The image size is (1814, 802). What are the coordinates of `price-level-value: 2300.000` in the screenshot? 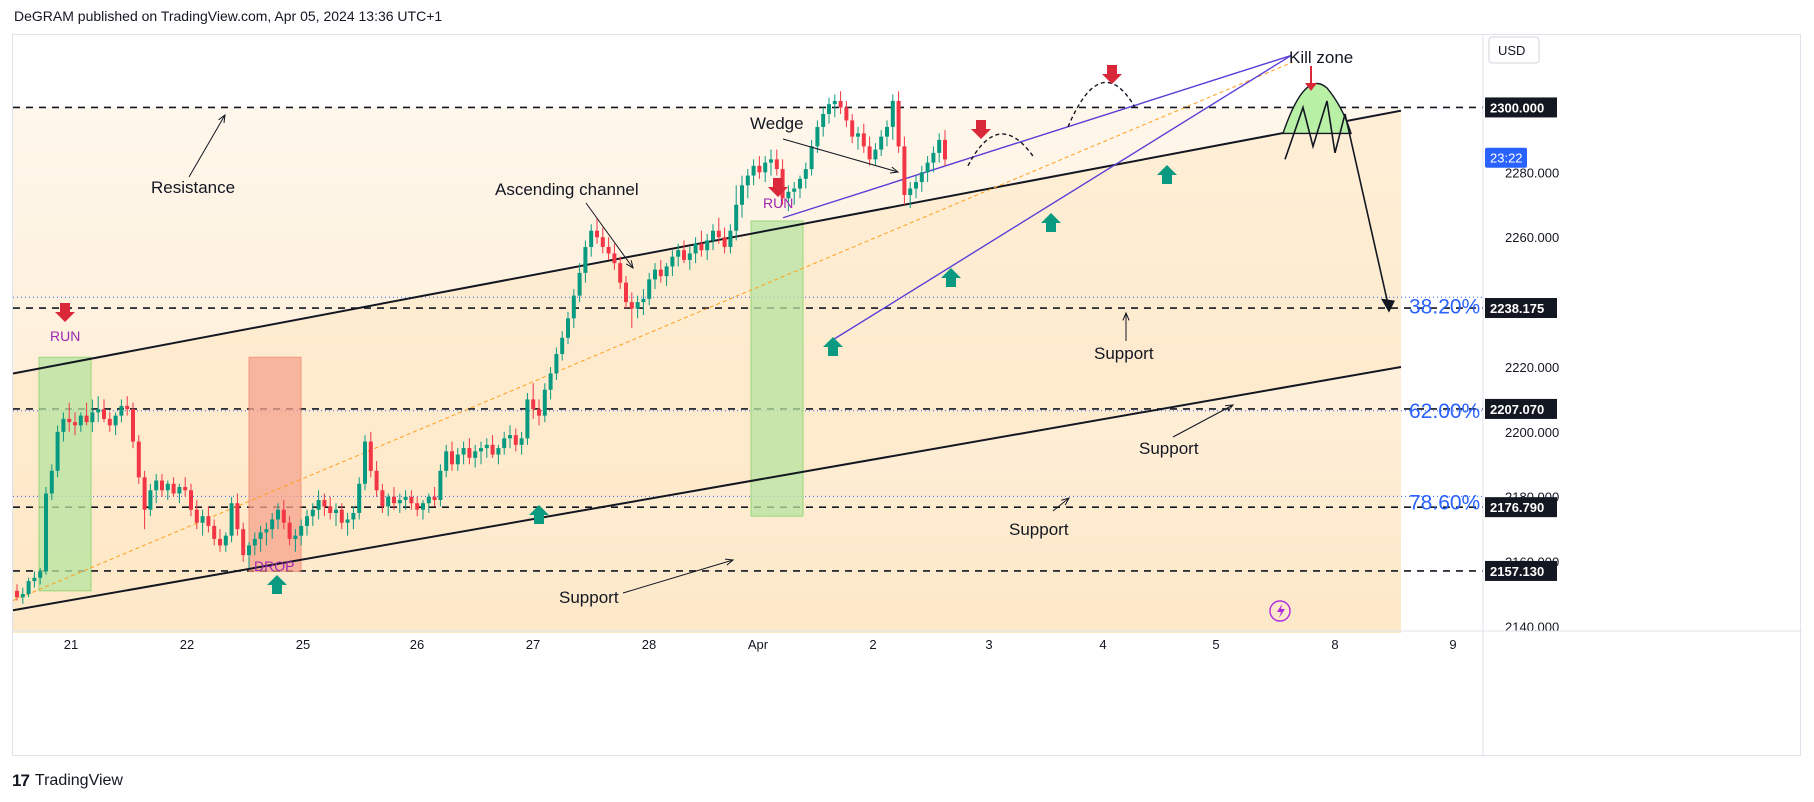 It's located at (1517, 107).